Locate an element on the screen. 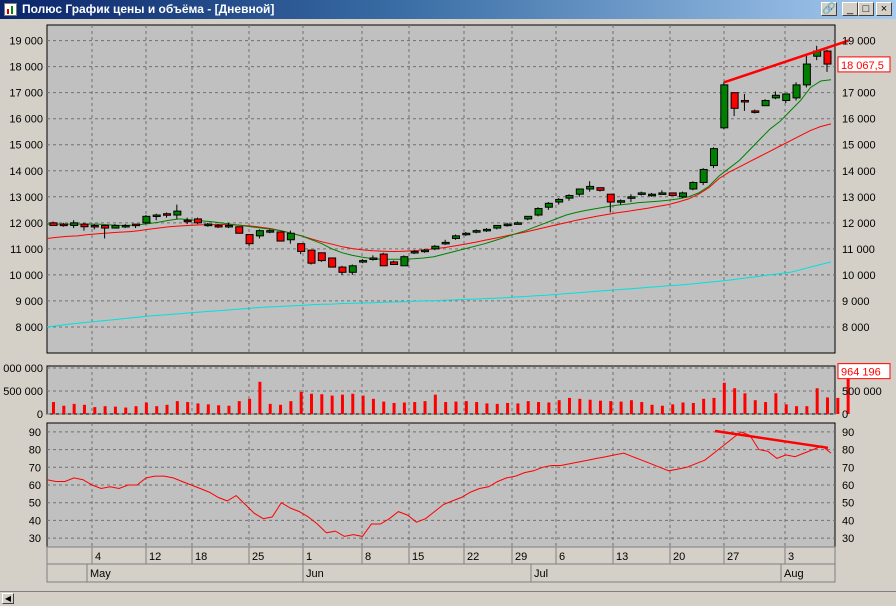  price-axis-right-label: 13 000 is located at coordinates (859, 198).